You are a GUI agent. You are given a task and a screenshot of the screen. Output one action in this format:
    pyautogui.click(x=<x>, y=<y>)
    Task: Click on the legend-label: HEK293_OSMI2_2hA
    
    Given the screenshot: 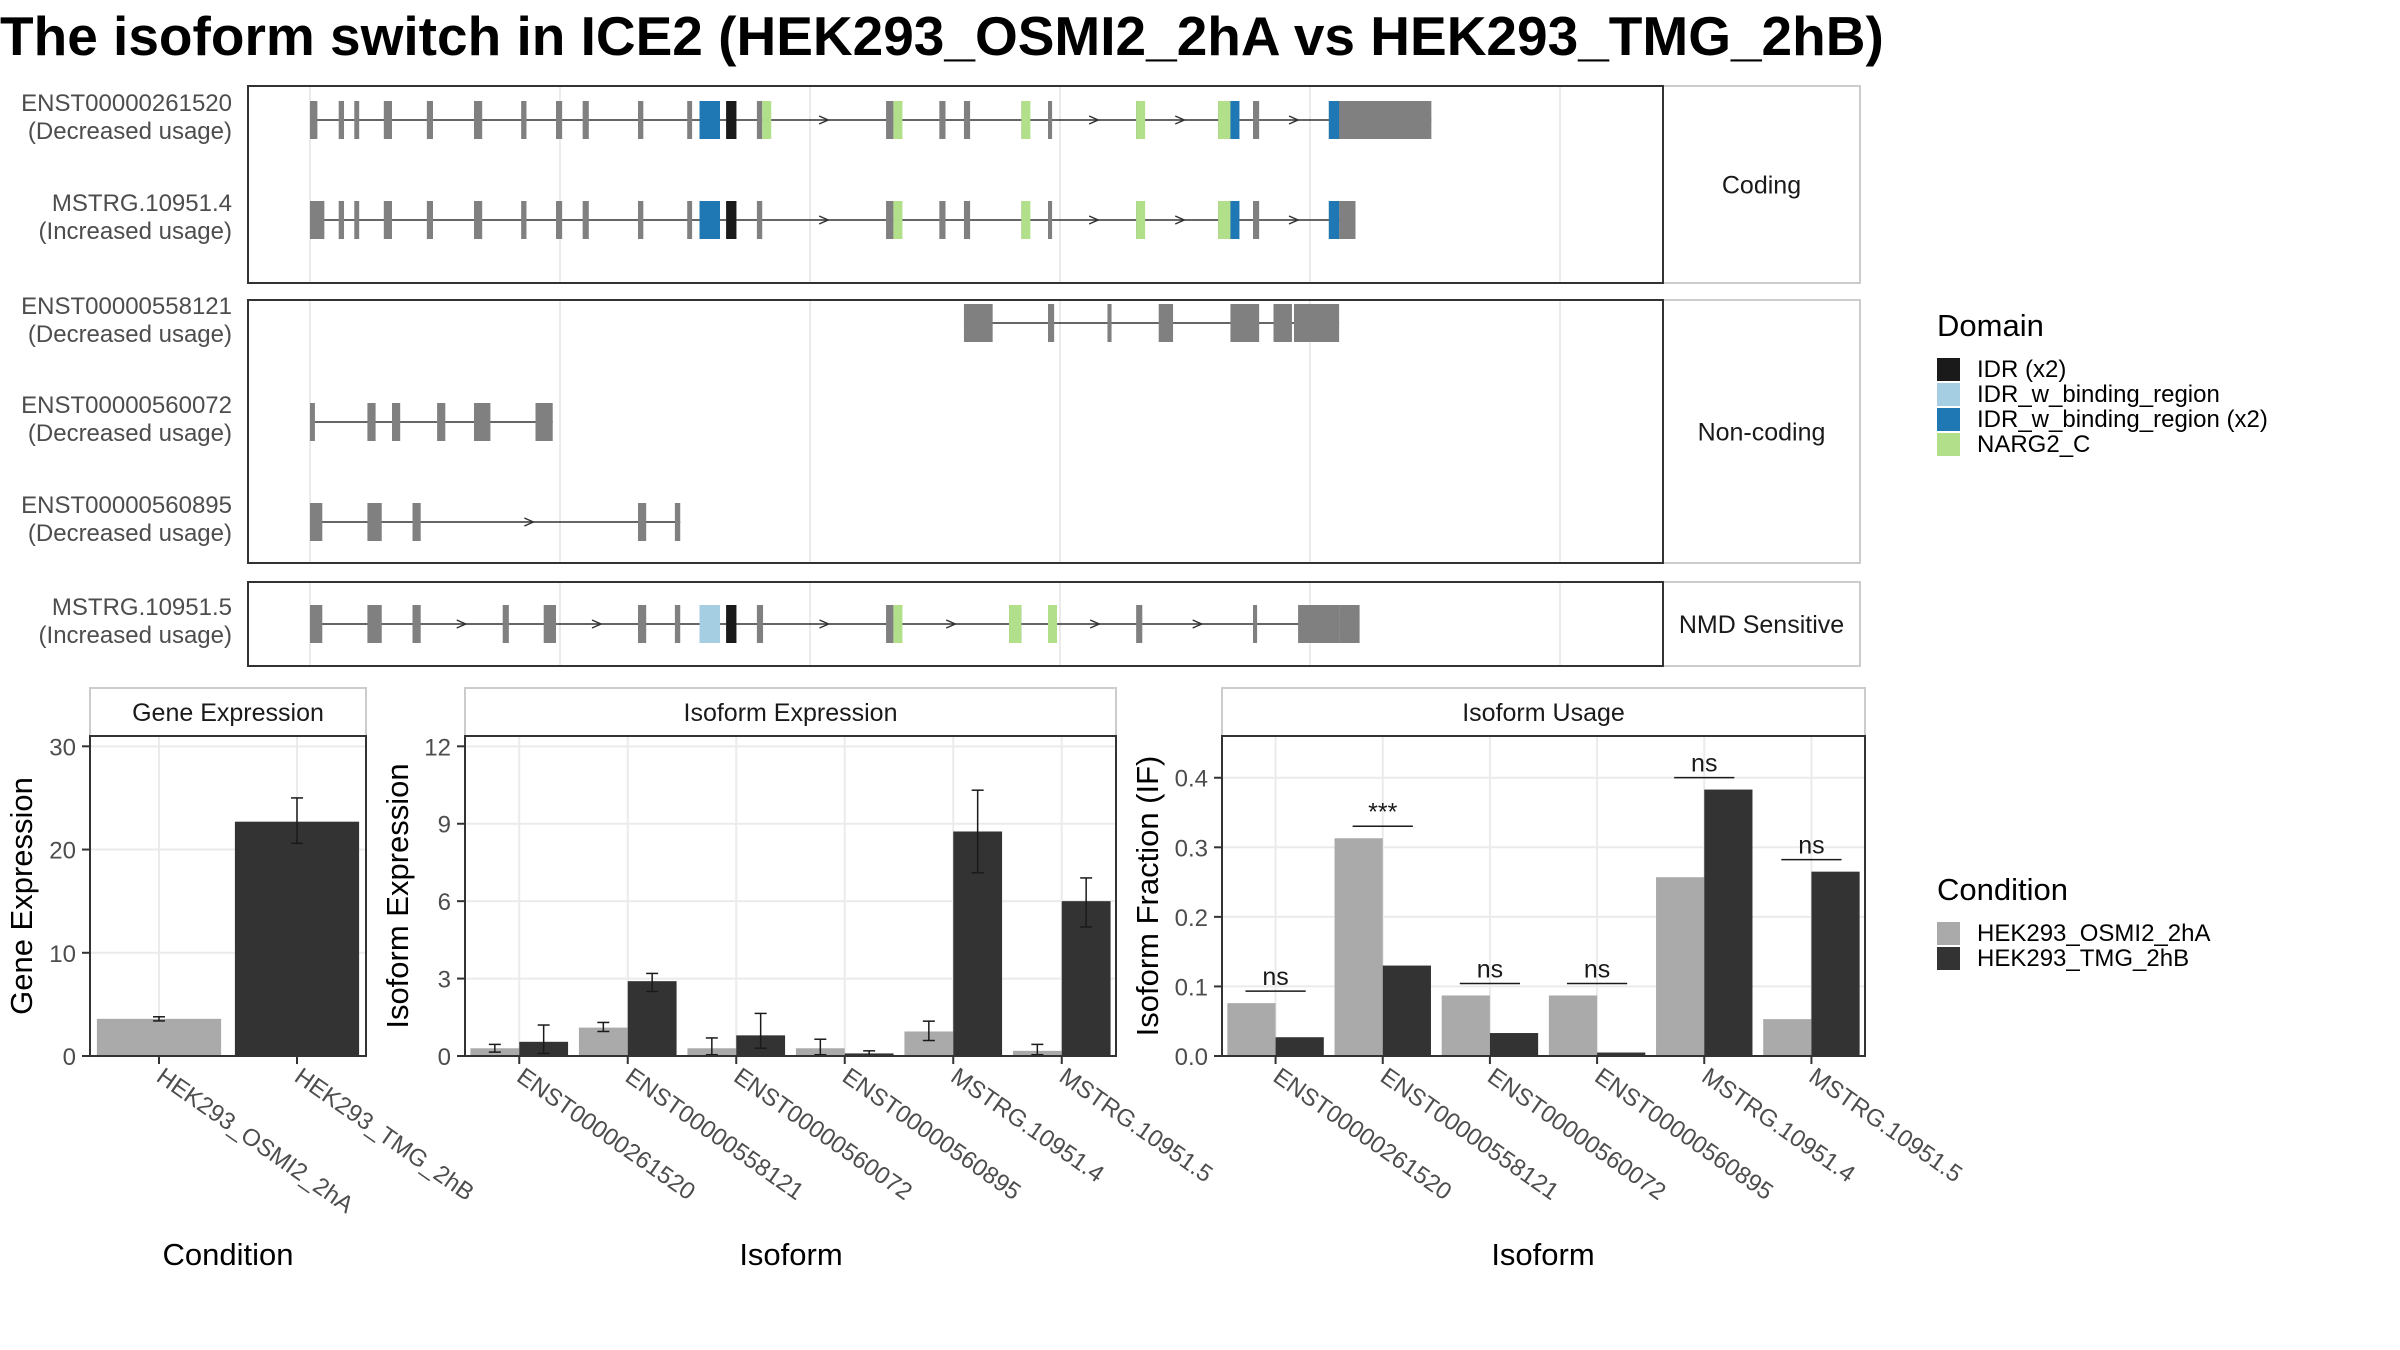 What is the action you would take?
    pyautogui.click(x=2093, y=933)
    